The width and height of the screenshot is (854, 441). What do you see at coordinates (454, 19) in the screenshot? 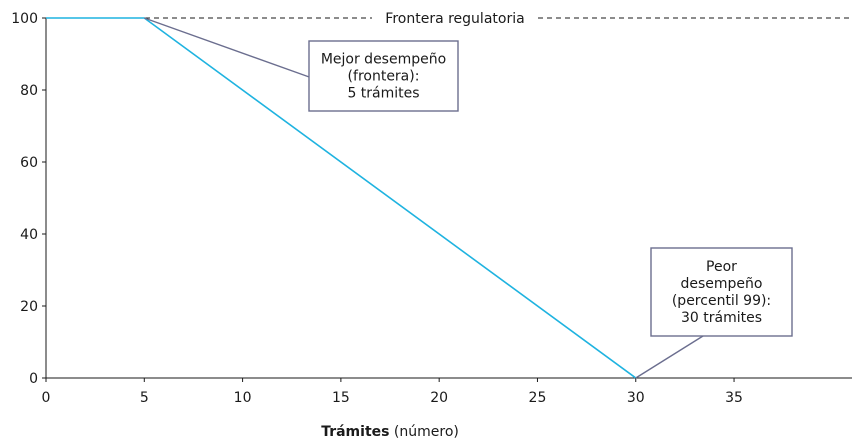
I see `frontier-label: Frontera regulatoria` at bounding box center [454, 19].